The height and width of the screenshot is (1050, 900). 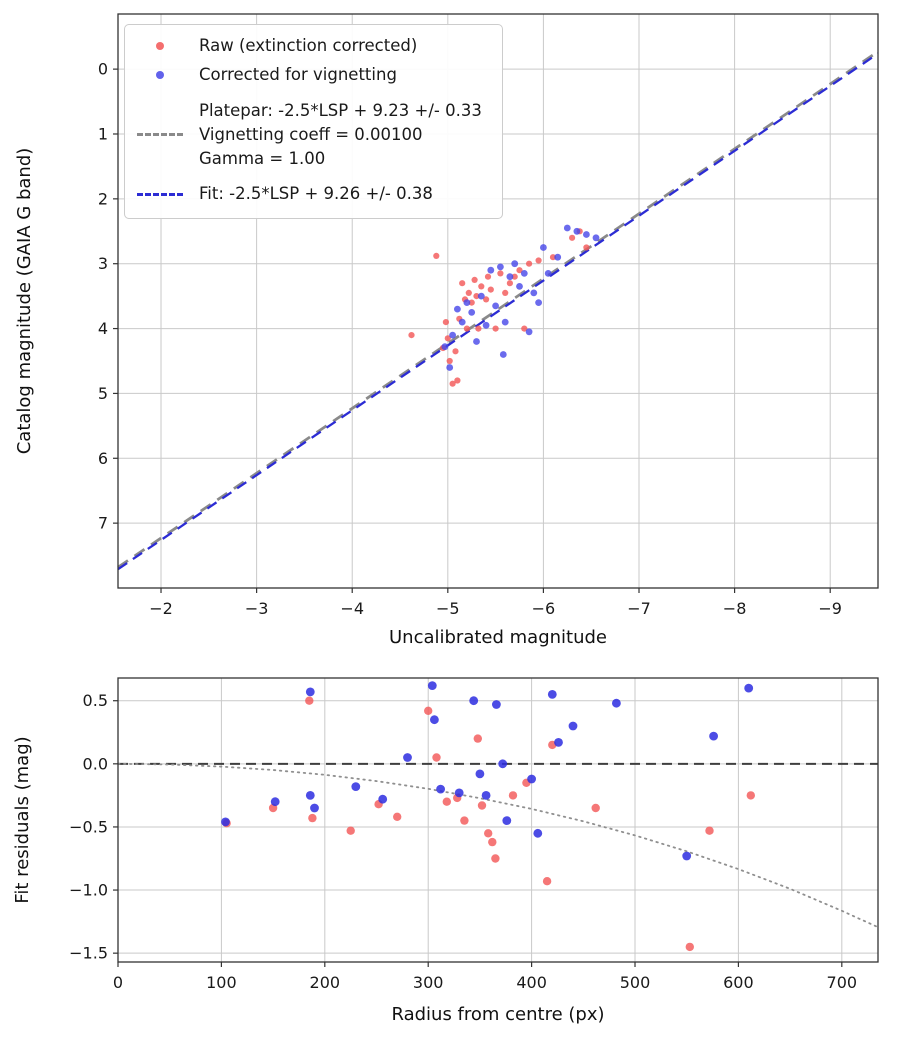 What do you see at coordinates (103, 198) in the screenshot?
I see `y-tick-label: 2` at bounding box center [103, 198].